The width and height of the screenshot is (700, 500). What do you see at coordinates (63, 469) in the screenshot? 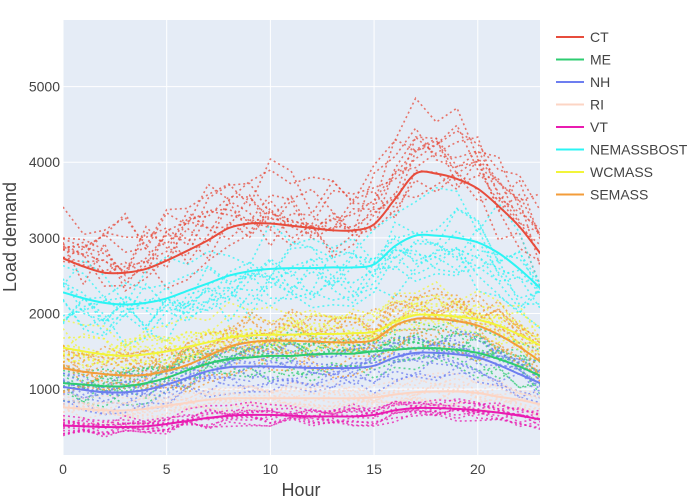
I see `x-tick-label: 0` at bounding box center [63, 469].